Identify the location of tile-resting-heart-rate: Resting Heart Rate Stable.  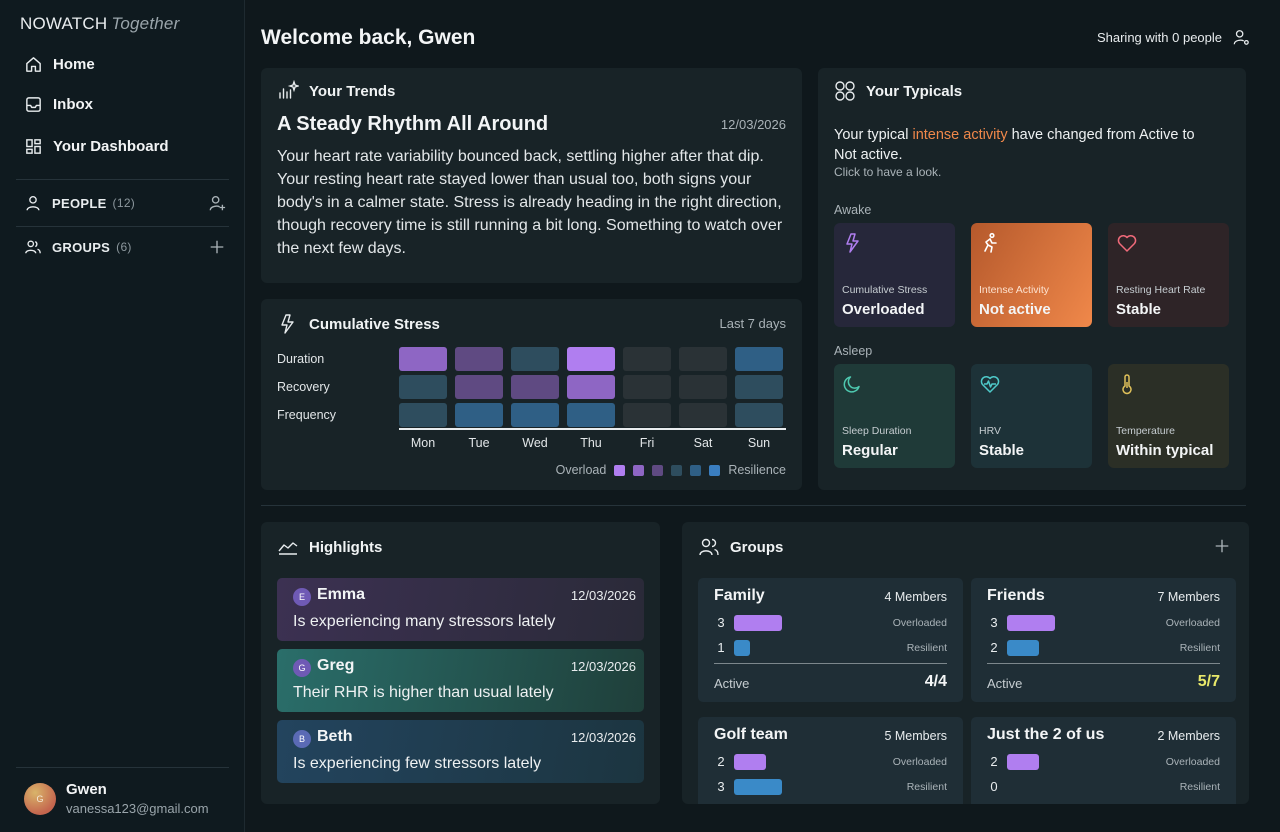
(1168, 275).